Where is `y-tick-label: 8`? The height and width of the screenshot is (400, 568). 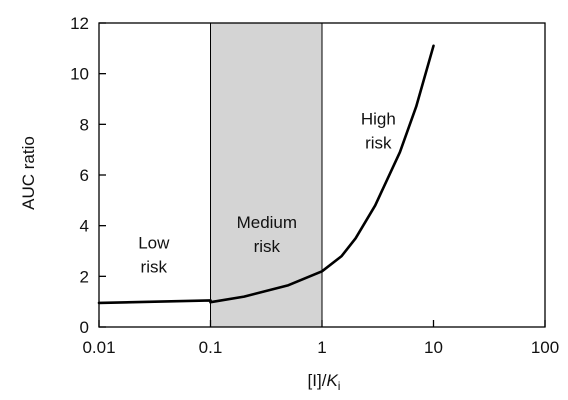 y-tick-label: 8 is located at coordinates (84, 124).